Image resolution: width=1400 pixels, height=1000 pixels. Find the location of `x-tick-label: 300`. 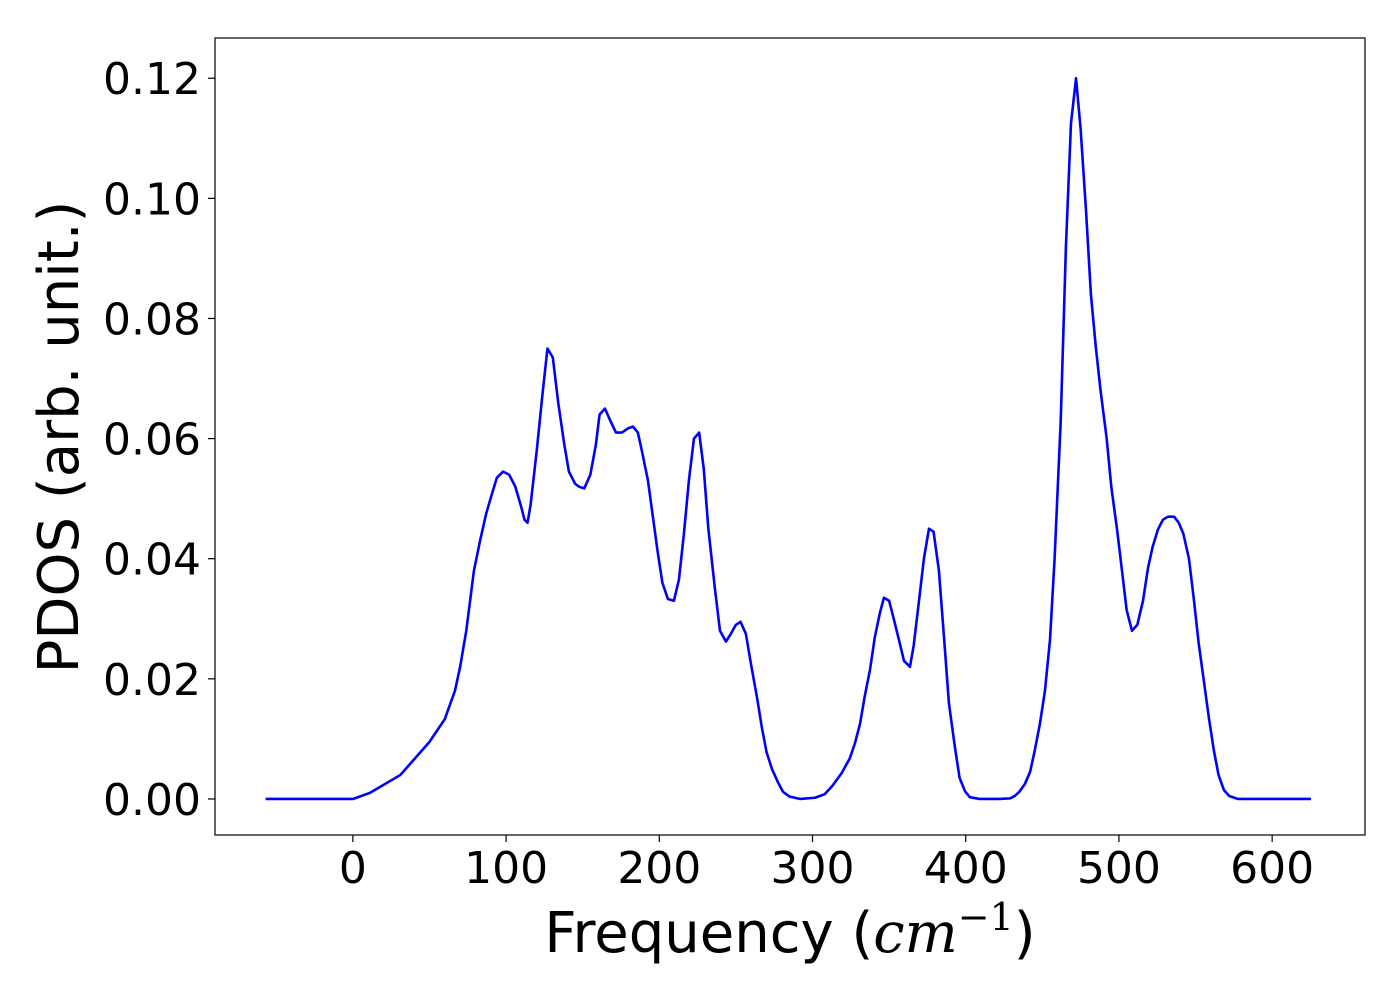

x-tick-label: 300 is located at coordinates (813, 868).